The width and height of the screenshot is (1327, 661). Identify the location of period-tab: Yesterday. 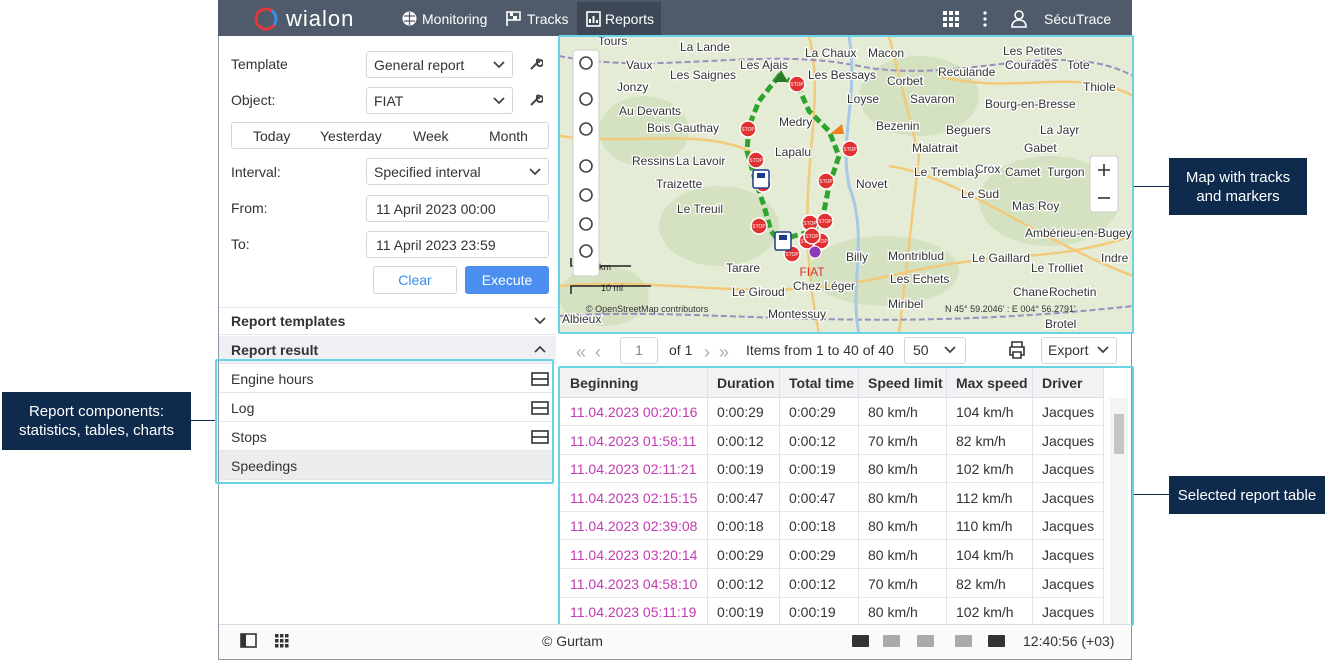
(351, 136).